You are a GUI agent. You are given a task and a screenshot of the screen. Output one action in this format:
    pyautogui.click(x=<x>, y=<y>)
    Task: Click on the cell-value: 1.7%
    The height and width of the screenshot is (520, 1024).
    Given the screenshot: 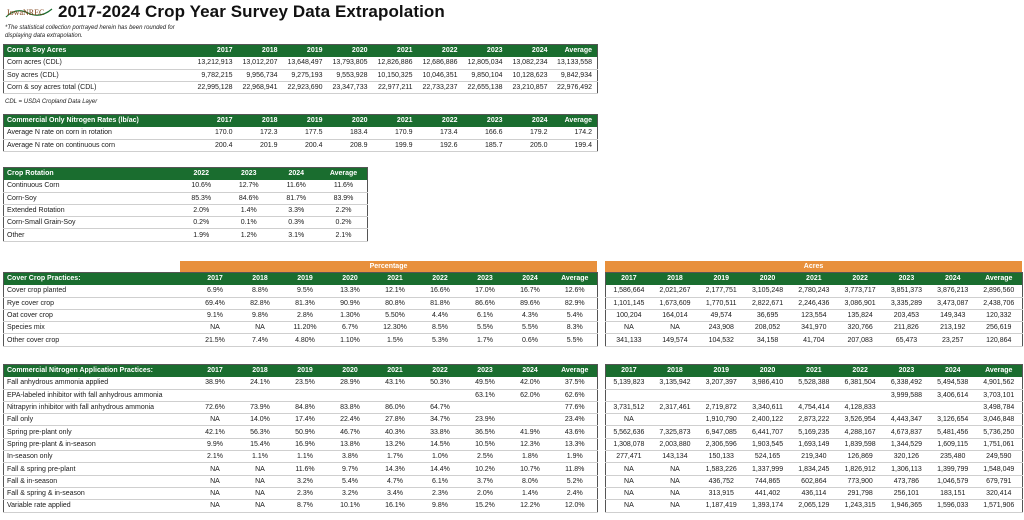 What is the action you would take?
    pyautogui.click(x=395, y=457)
    